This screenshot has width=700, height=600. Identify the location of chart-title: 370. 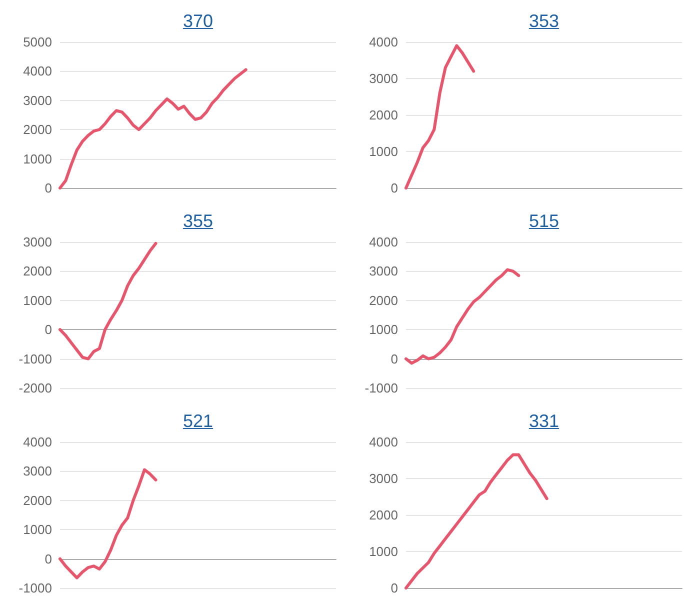
(198, 21).